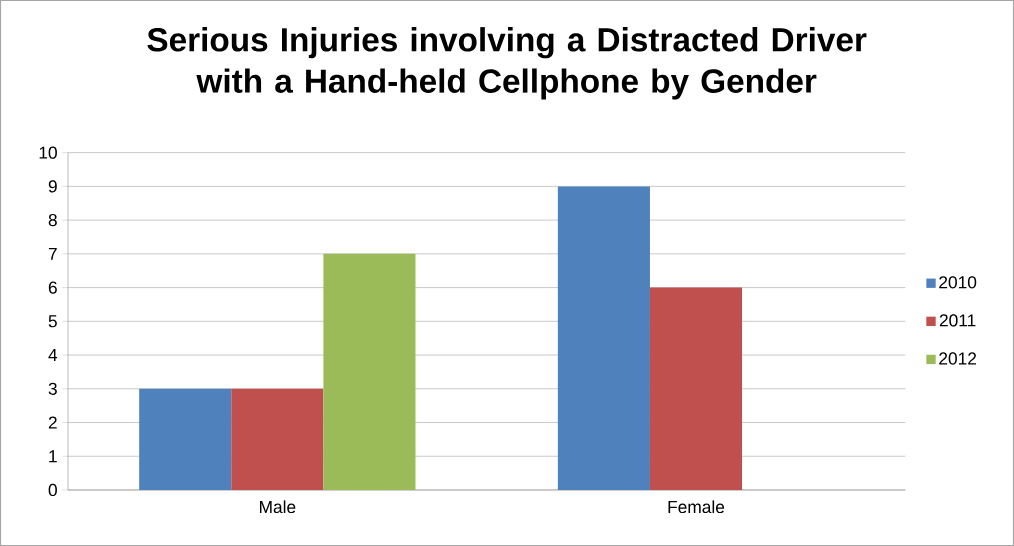 This screenshot has width=1014, height=546. What do you see at coordinates (52, 422) in the screenshot?
I see `y-tick-label: 2` at bounding box center [52, 422].